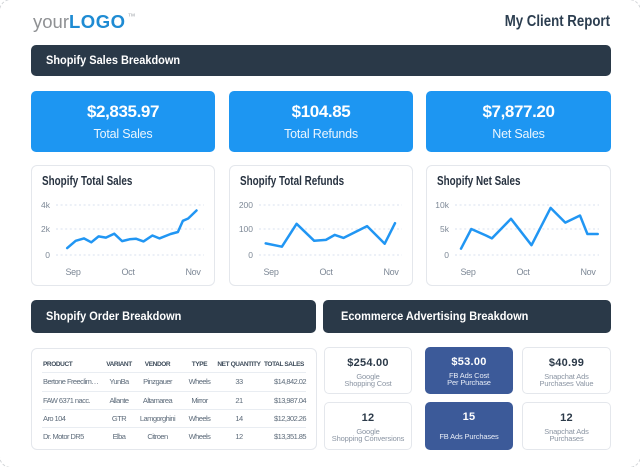 The width and height of the screenshot is (640, 467). I want to click on svg-text: 200, so click(246, 205).